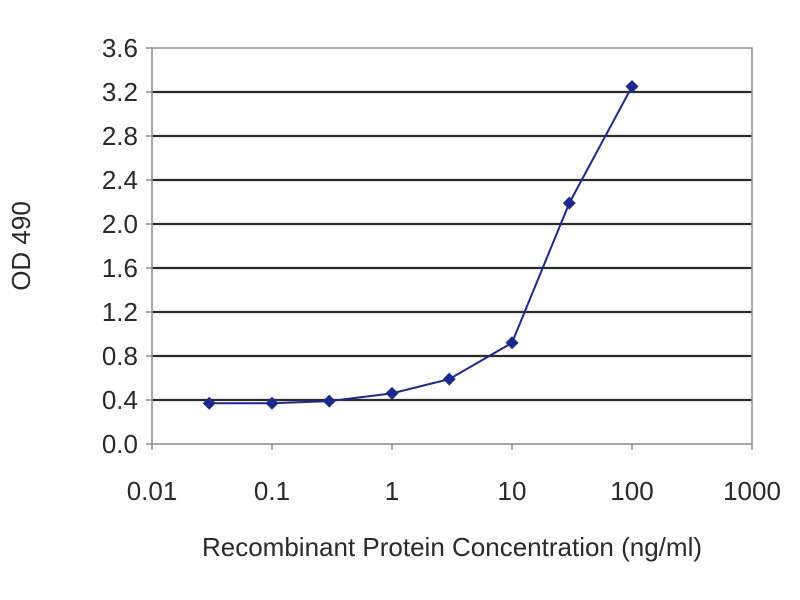 This screenshot has width=800, height=600. Describe the element at coordinates (120, 356) in the screenshot. I see `y-tick-label: 0.8` at that location.